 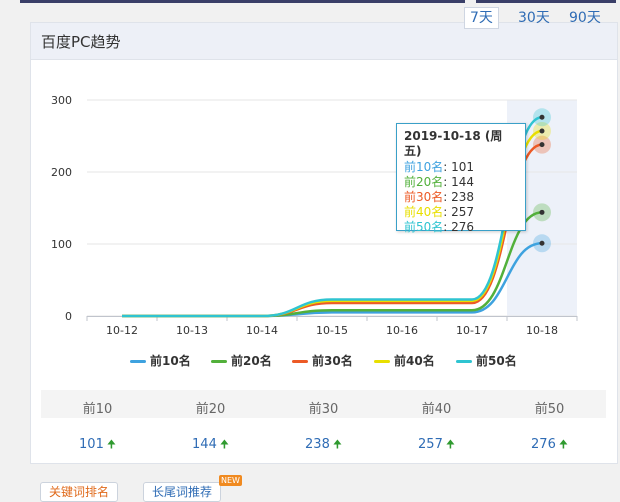 I want to click on top-banner-left, so click(x=242, y=1).